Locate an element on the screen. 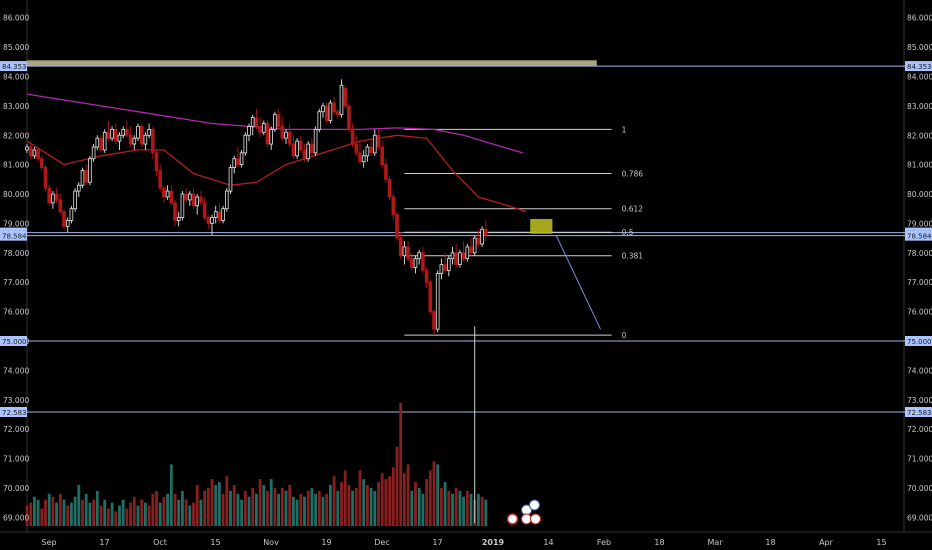 Image resolution: width=932 pixels, height=550 pixels. x-axis-label: 19 is located at coordinates (326, 542).